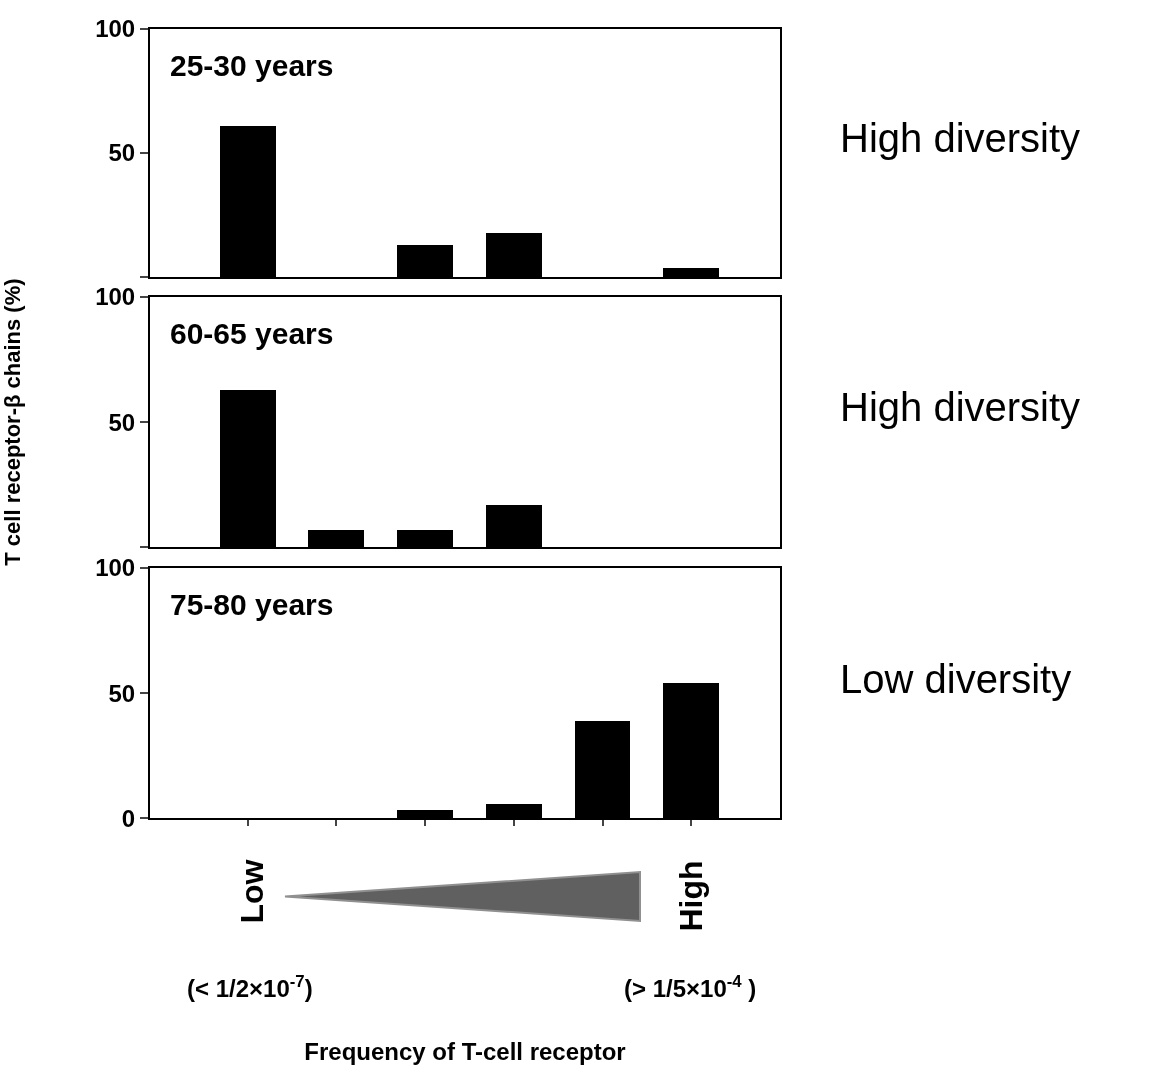  What do you see at coordinates (12, 422) in the screenshot?
I see `y-axis-title: T cell receptor-β chains (%)` at bounding box center [12, 422].